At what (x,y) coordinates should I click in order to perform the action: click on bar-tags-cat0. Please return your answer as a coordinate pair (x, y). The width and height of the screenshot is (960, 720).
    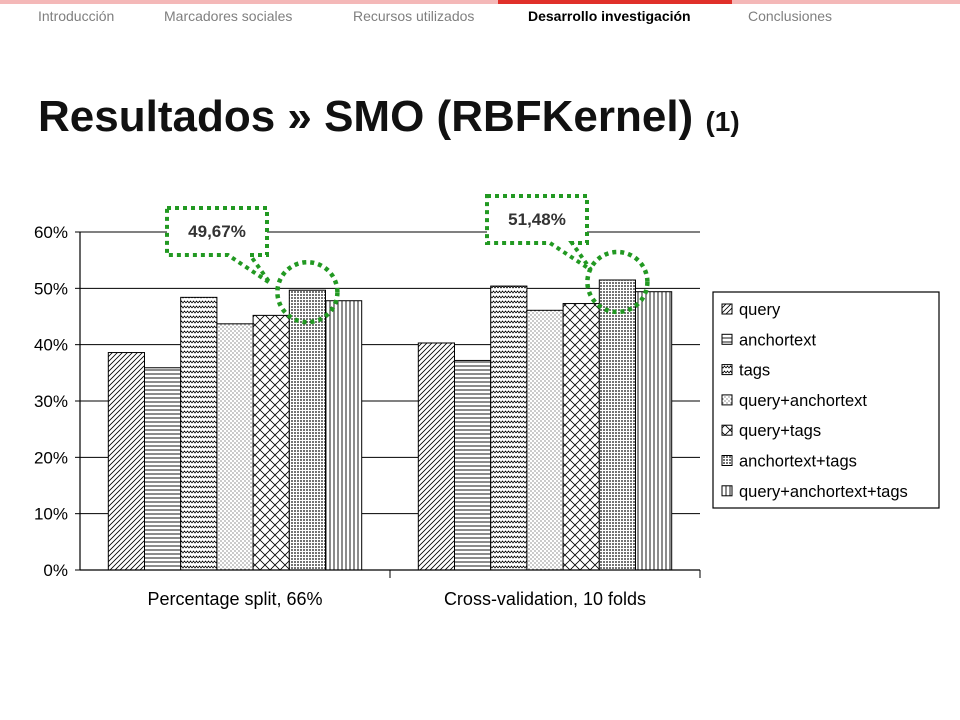
    Looking at the image, I should click on (199, 433).